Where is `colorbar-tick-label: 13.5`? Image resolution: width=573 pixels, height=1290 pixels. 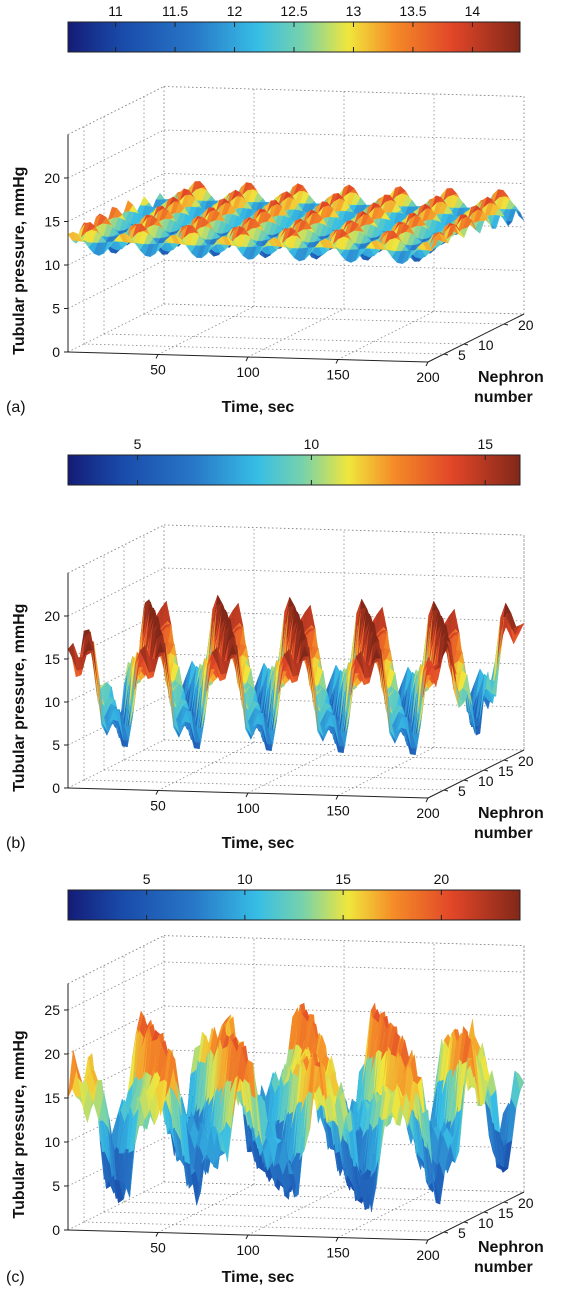
colorbar-tick-label: 13.5 is located at coordinates (412, 11).